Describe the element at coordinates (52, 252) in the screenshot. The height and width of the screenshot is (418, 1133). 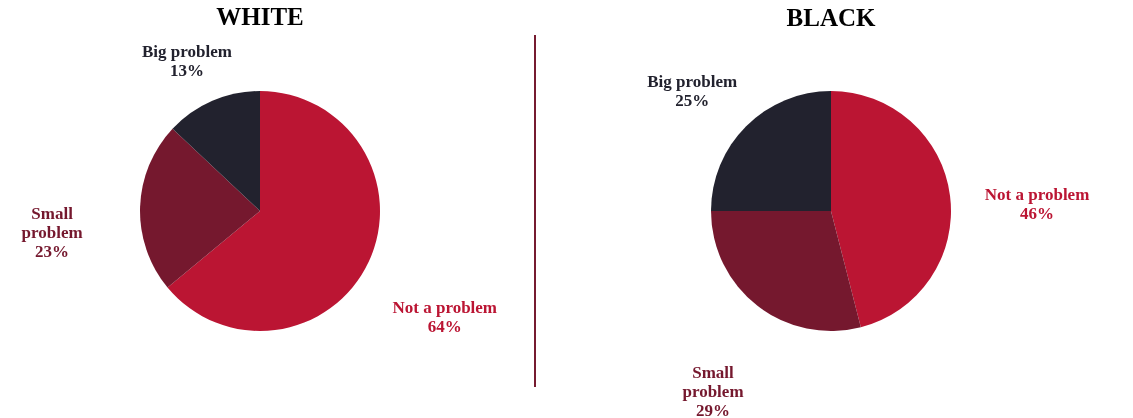
I see `data-label: 23%` at that location.